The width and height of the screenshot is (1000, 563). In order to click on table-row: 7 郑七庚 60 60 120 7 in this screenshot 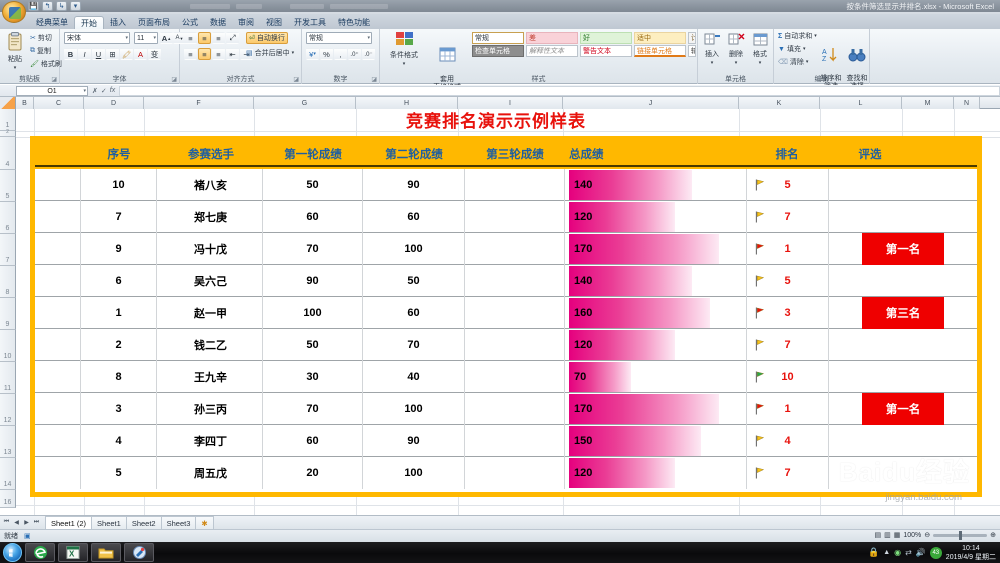, I will do `click(506, 217)`.